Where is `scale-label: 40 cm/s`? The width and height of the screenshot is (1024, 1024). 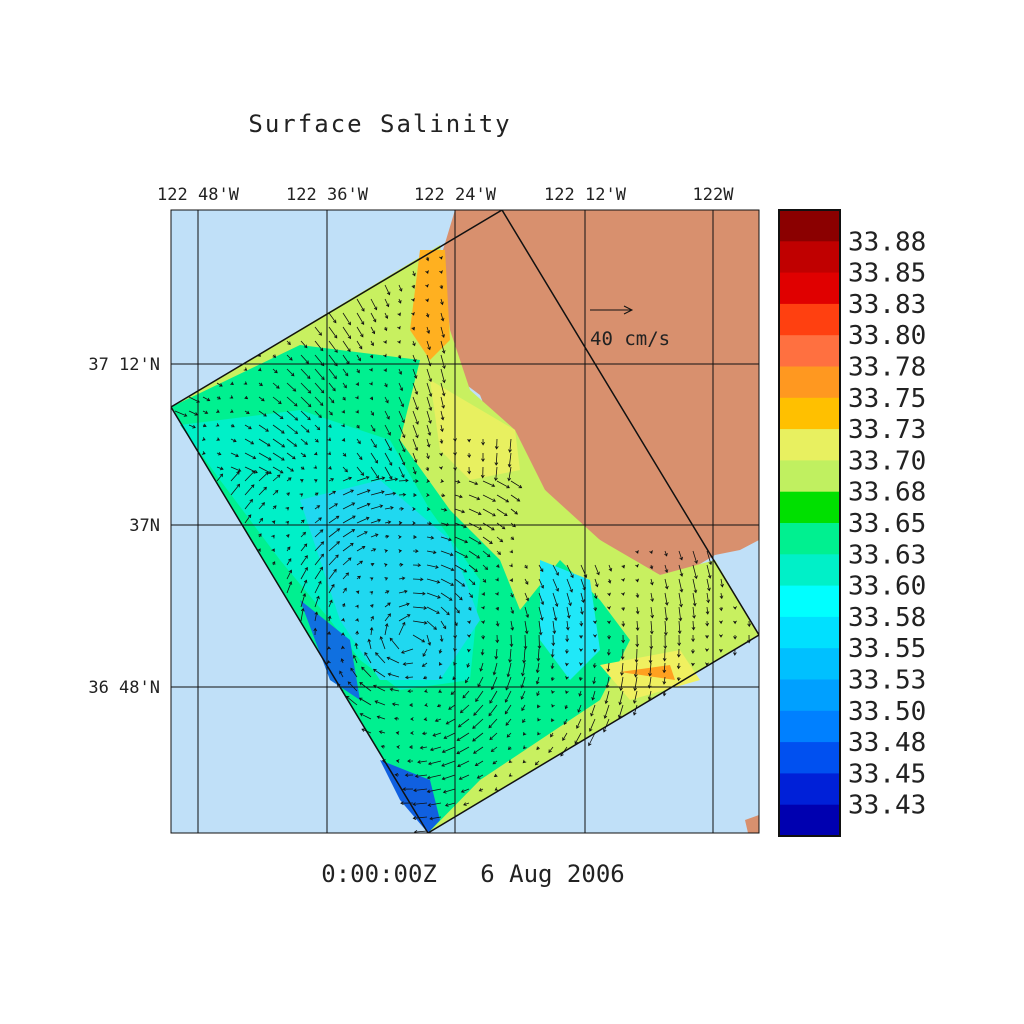
scale-label: 40 cm/s is located at coordinates (630, 339).